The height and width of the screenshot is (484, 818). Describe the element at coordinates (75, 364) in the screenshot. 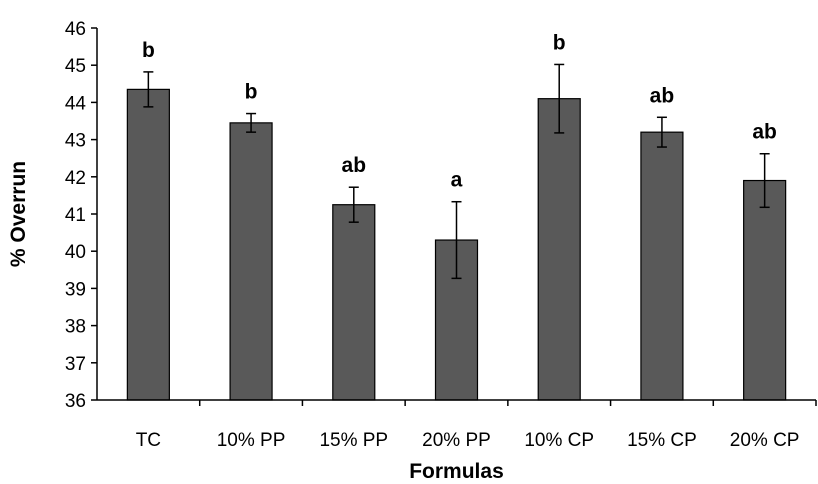

I see `y-tick-label: 37` at that location.